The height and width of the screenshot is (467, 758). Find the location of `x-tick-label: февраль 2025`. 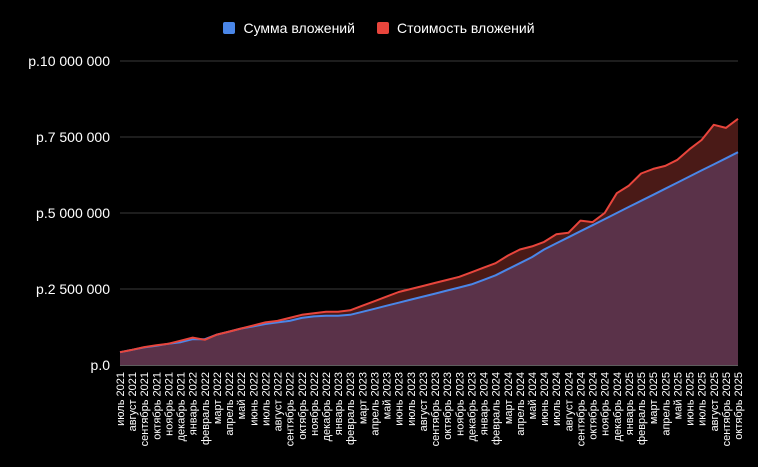

x-tick-label: февраль 2025 is located at coordinates (642, 408).